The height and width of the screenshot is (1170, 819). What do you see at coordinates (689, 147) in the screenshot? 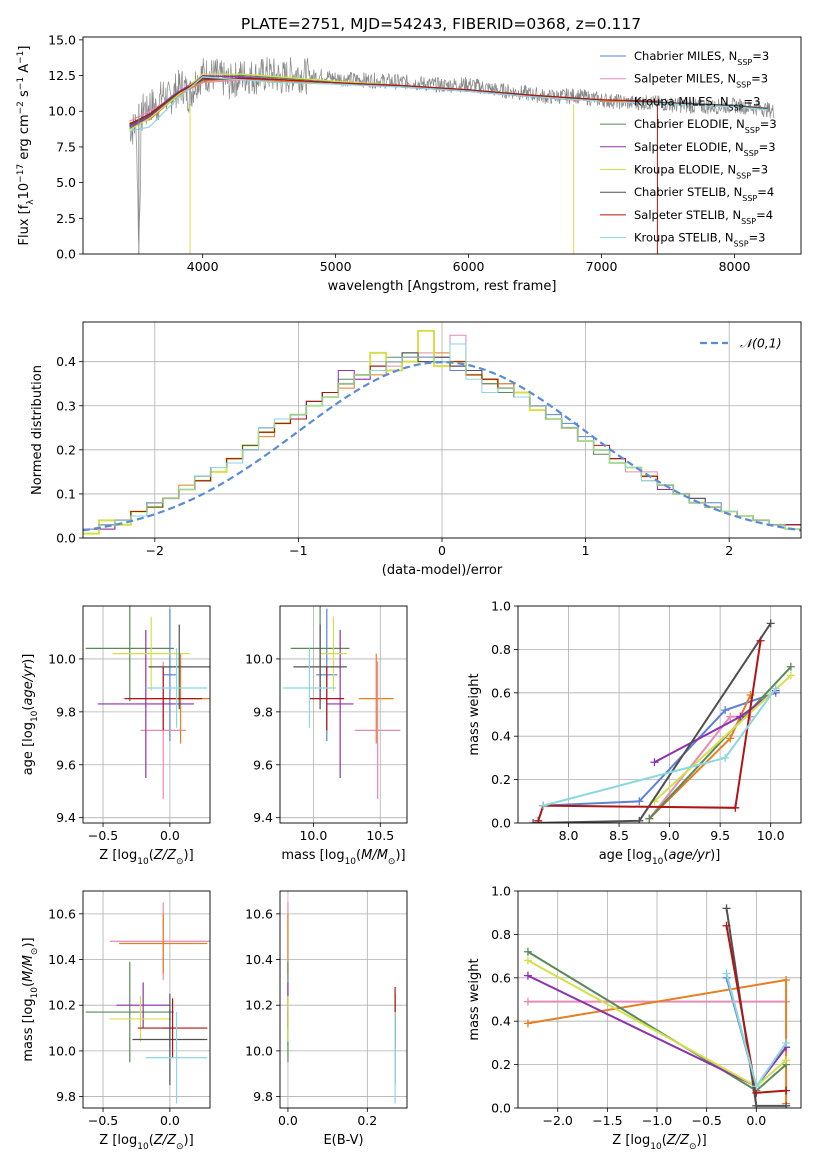
I see `legend-entry-main: Salpeter ELODIE, N` at bounding box center [689, 147].